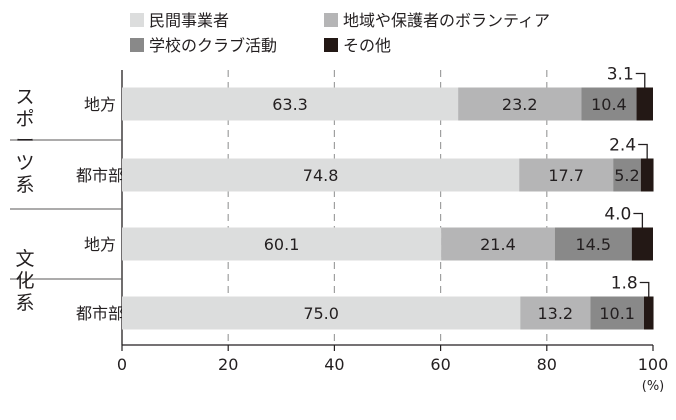  Describe the element at coordinates (547, 364) in the screenshot. I see `x-tick-label: 80` at that location.